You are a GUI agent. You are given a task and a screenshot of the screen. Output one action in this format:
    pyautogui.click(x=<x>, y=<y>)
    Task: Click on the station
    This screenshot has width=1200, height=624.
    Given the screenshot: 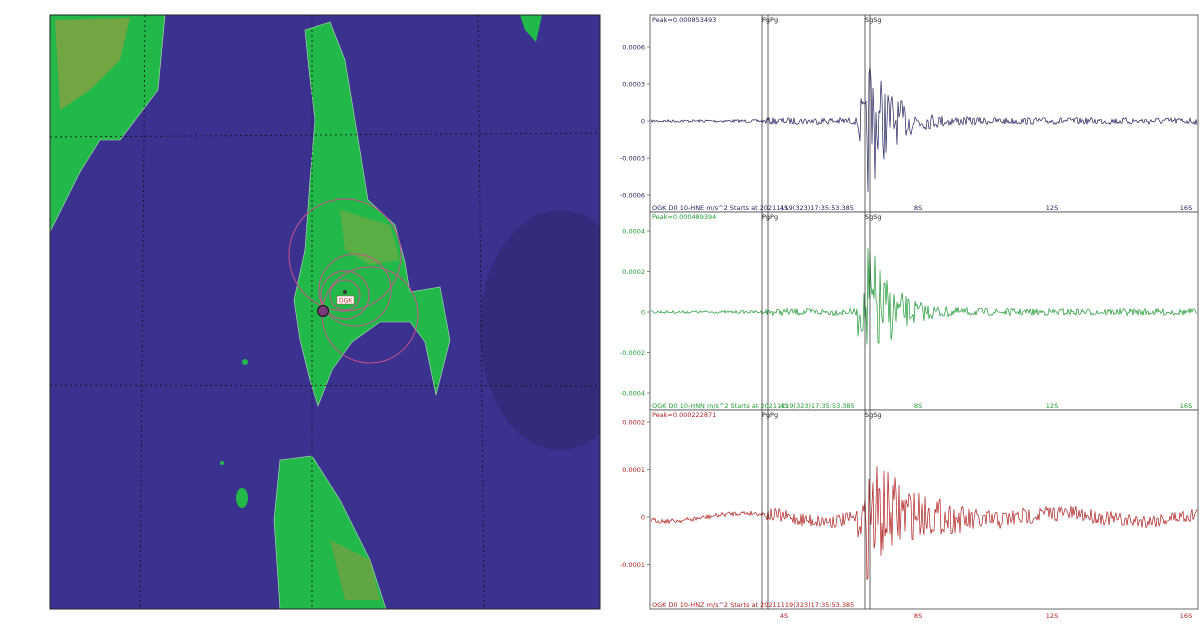 What is the action you would take?
    pyautogui.click(x=345, y=292)
    